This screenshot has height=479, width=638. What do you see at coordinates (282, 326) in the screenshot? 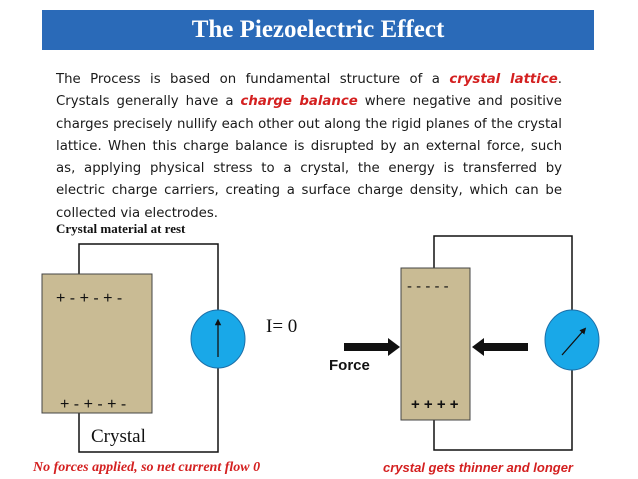
I see `current-label: I= 0` at bounding box center [282, 326].